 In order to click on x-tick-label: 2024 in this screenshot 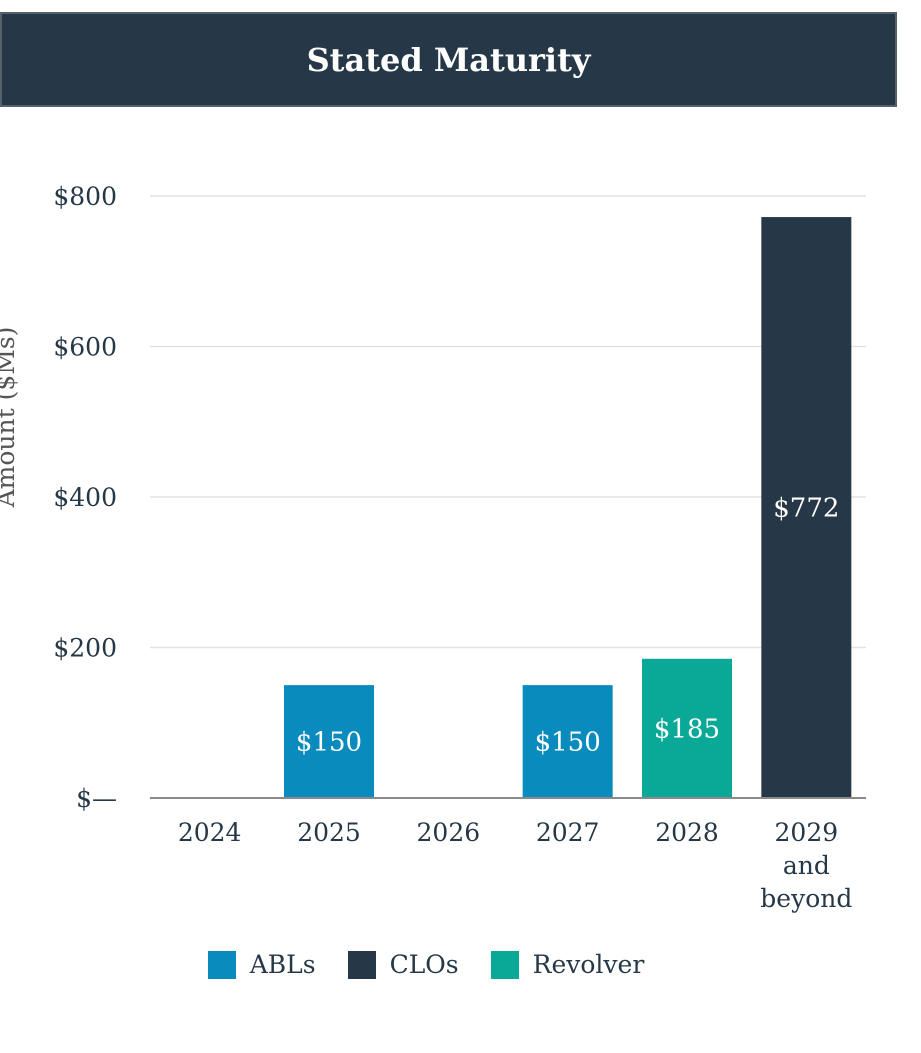, I will do `click(210, 832)`.